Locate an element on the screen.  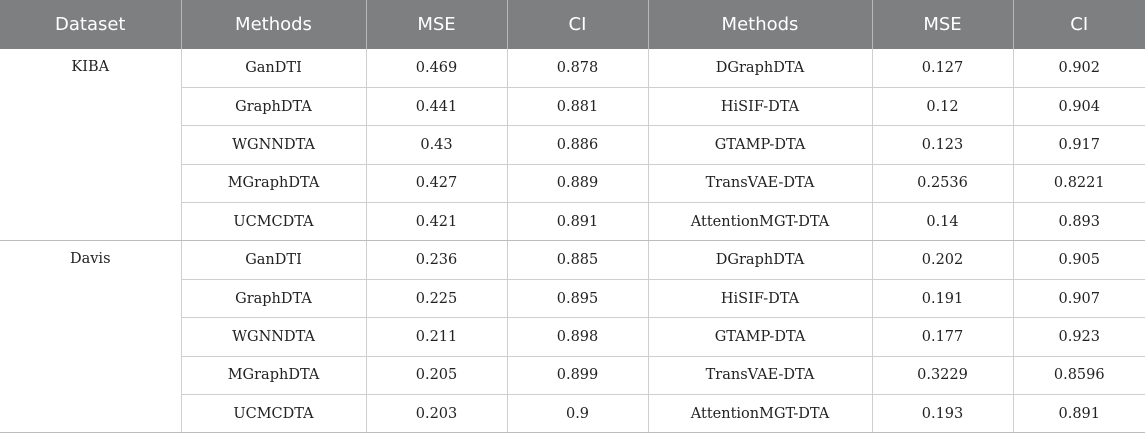
header-row: Dataset Methods MSE CI Methods MSE CI is located at coordinates (572, 24).